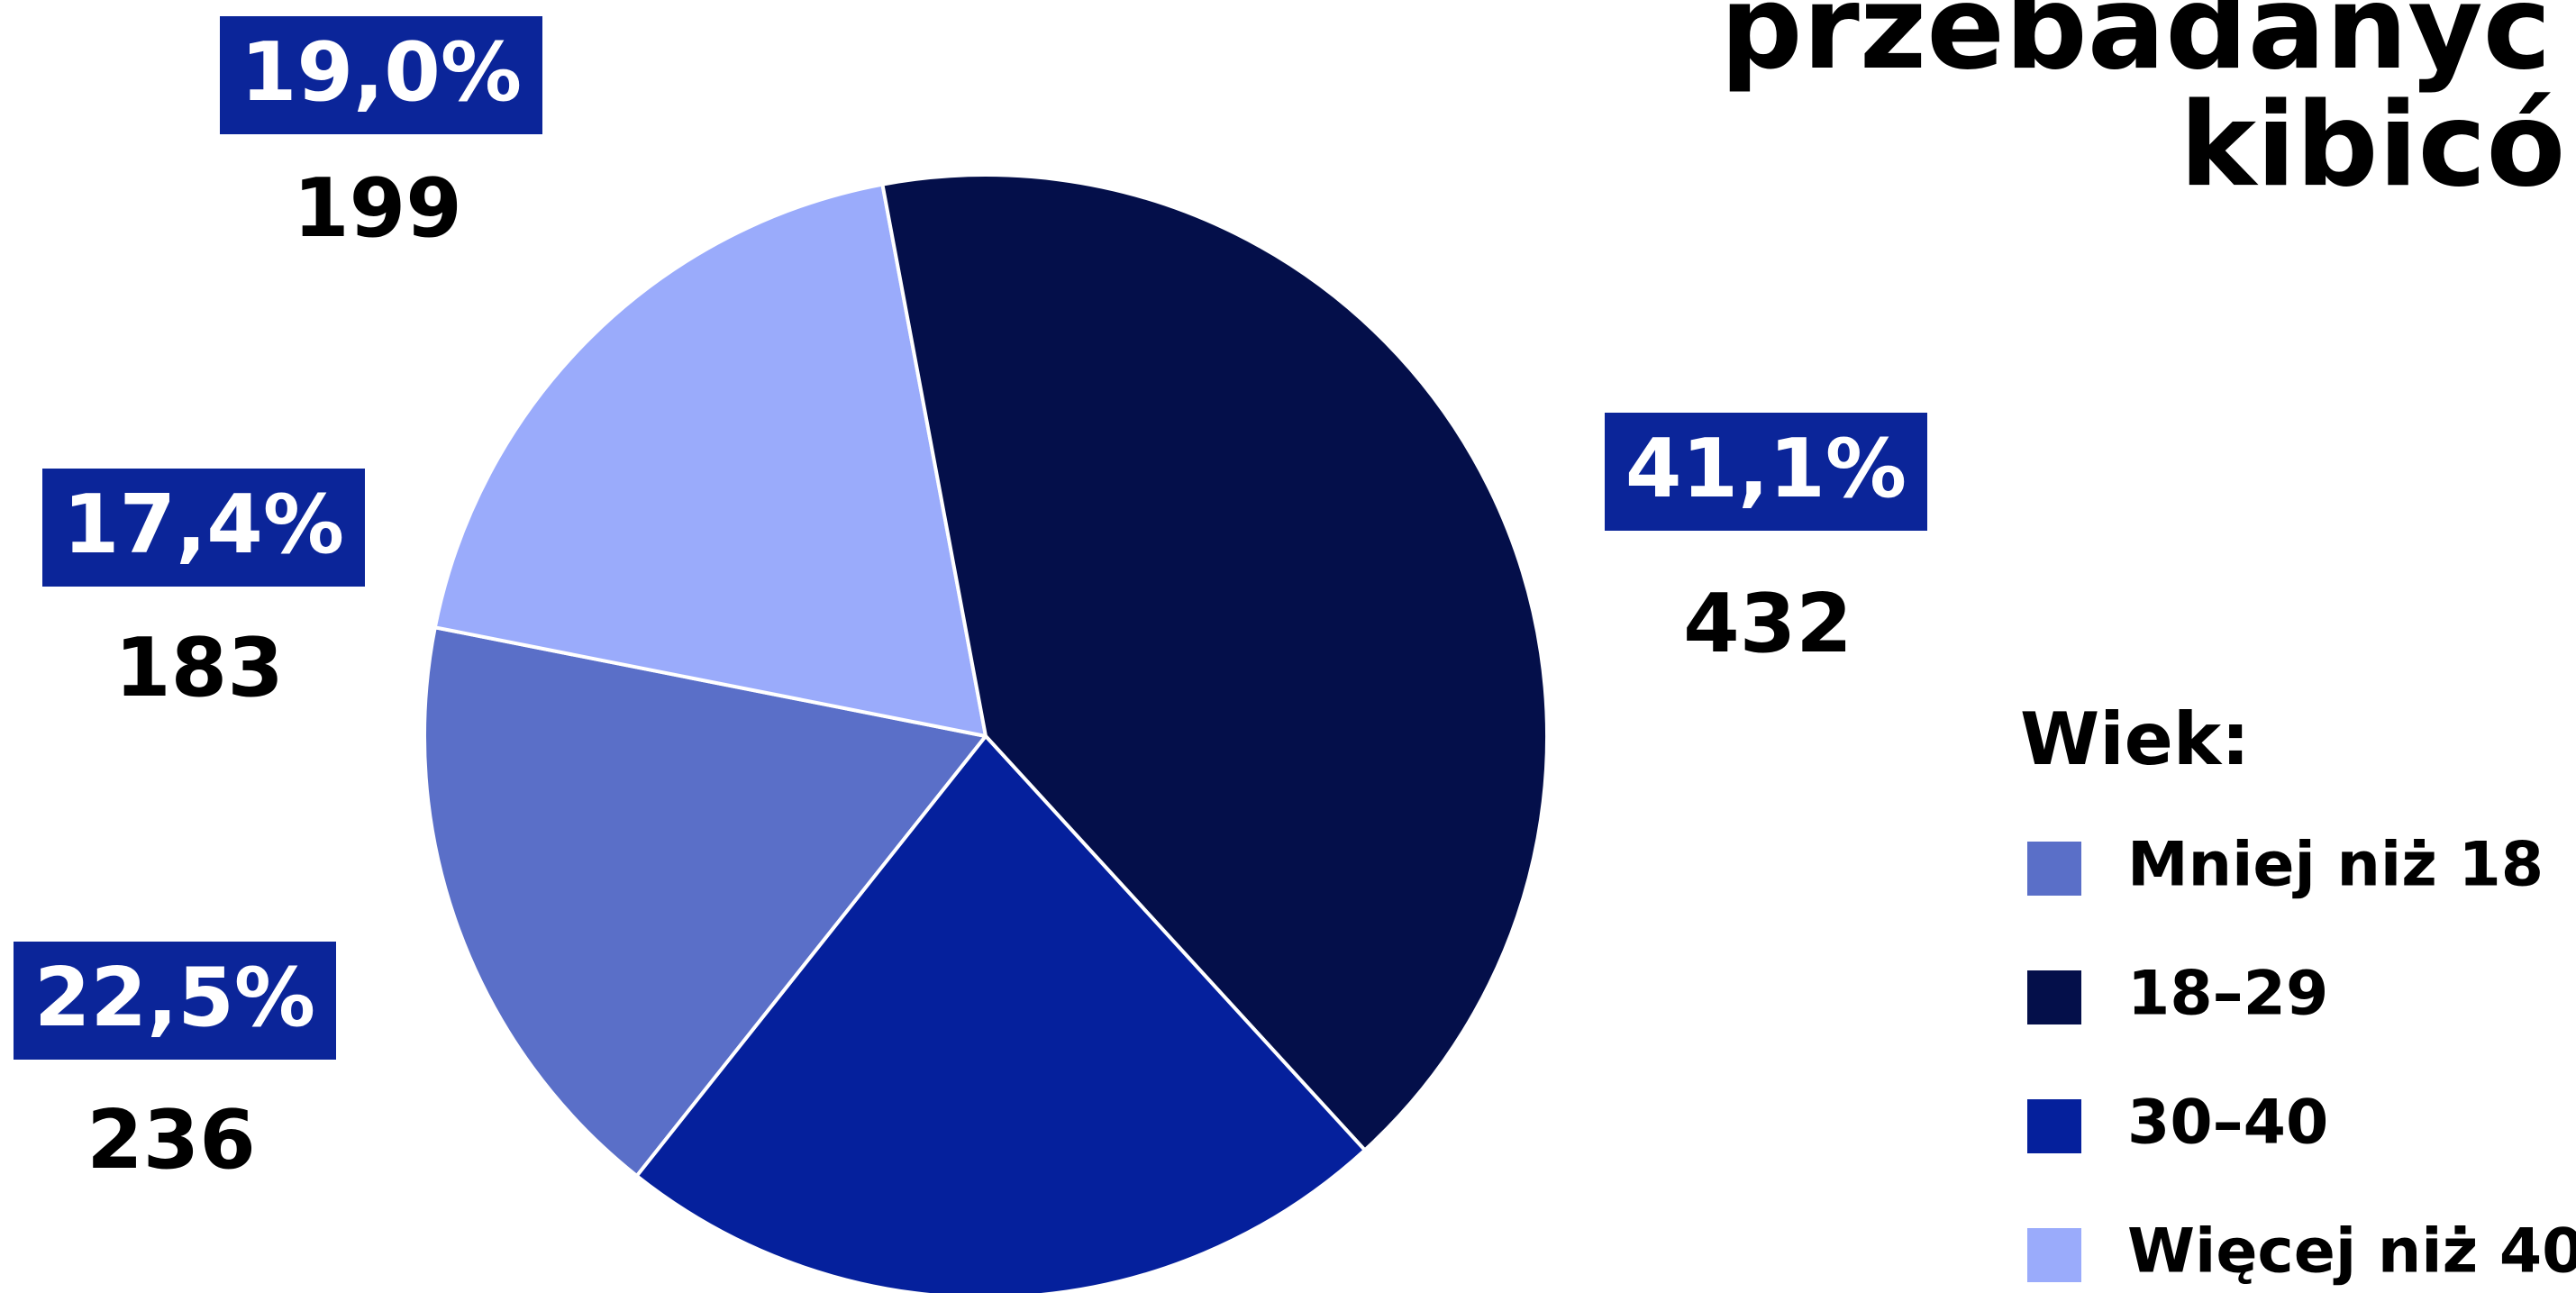 The image size is (2576, 1293). Describe the element at coordinates (377, 208) in the screenshot. I see `count-label: 199` at that location.